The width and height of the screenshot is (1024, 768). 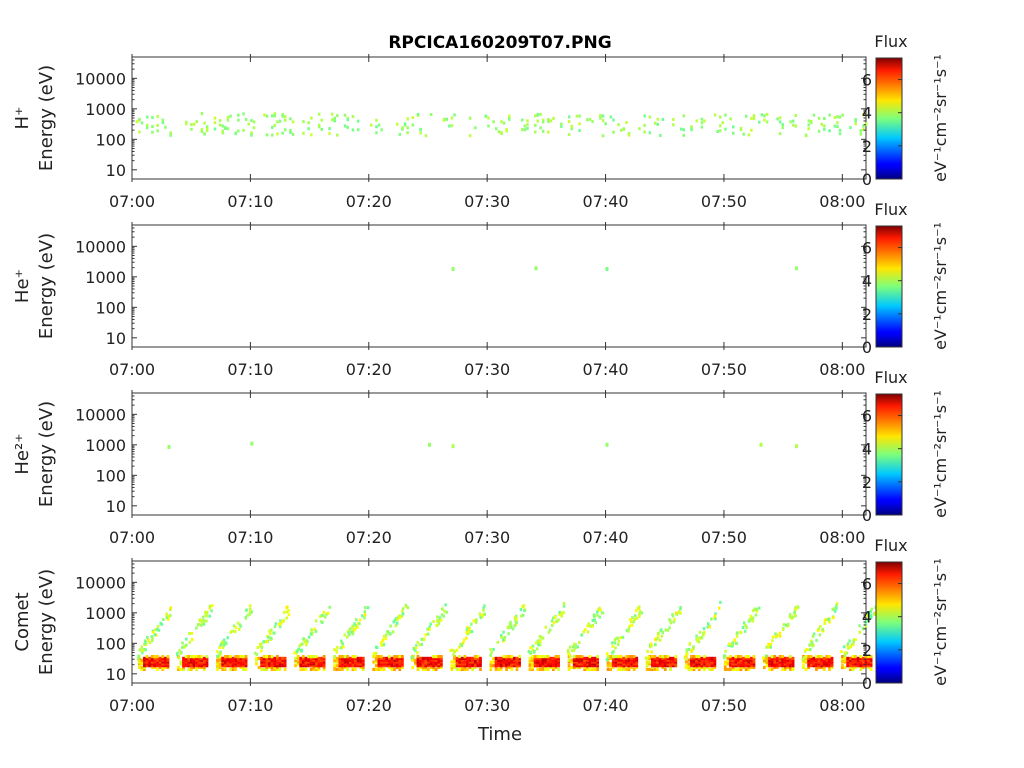 What do you see at coordinates (22, 453) in the screenshot?
I see `species-label: He²⁺` at bounding box center [22, 453].